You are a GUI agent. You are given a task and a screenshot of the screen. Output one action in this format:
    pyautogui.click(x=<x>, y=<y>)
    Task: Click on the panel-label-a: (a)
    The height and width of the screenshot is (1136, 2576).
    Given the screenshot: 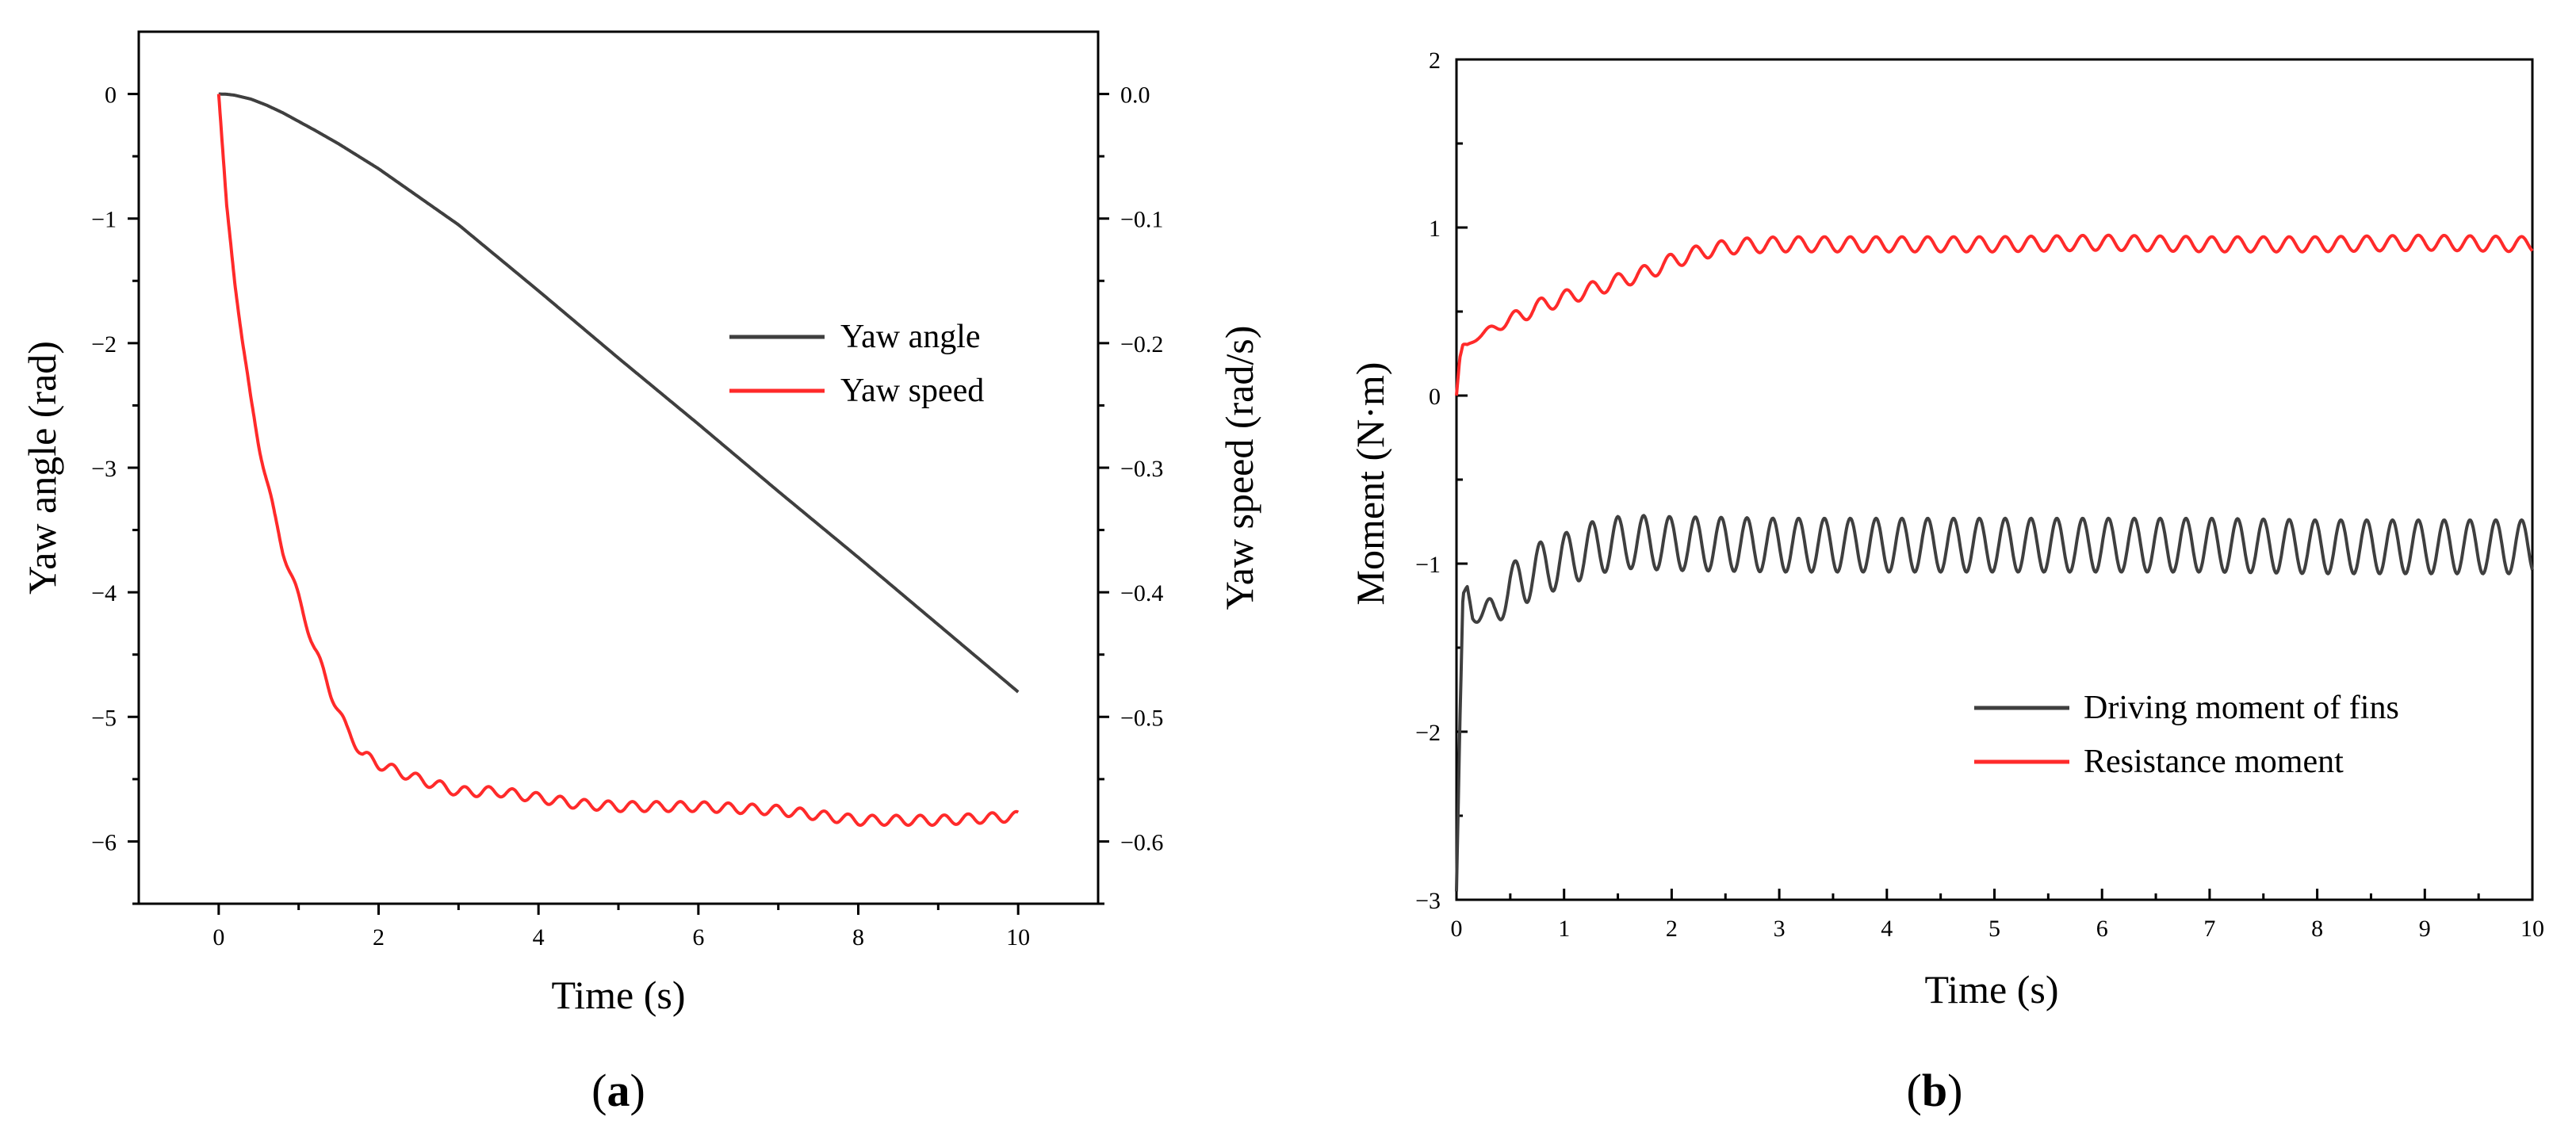 What is the action you would take?
    pyautogui.click(x=618, y=1090)
    